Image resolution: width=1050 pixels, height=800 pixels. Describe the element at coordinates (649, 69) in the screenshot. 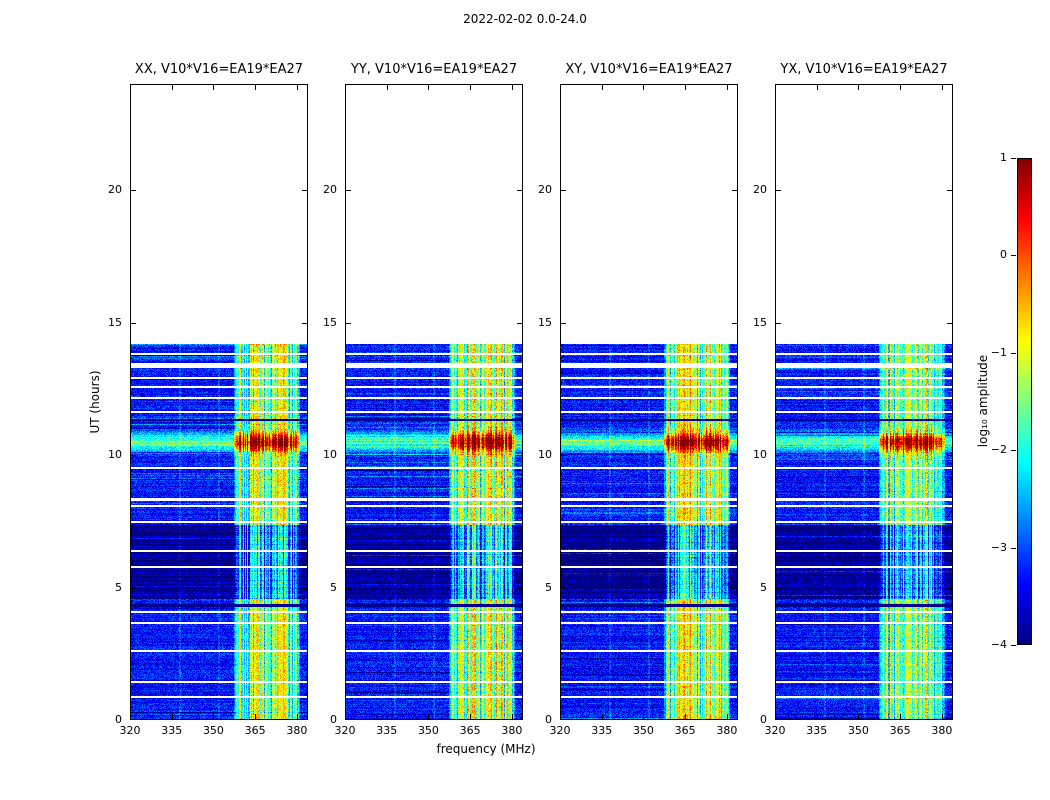

I see `panel-title-2: XY, V10*V16=EA19*EA27` at that location.